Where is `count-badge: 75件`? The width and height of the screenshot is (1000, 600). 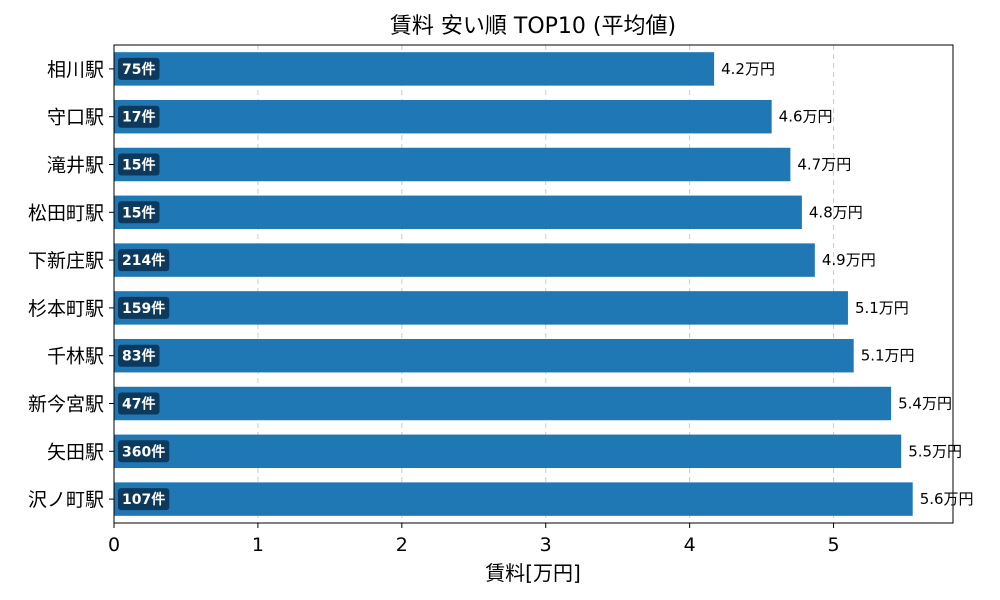 count-badge: 75件 is located at coordinates (139, 68).